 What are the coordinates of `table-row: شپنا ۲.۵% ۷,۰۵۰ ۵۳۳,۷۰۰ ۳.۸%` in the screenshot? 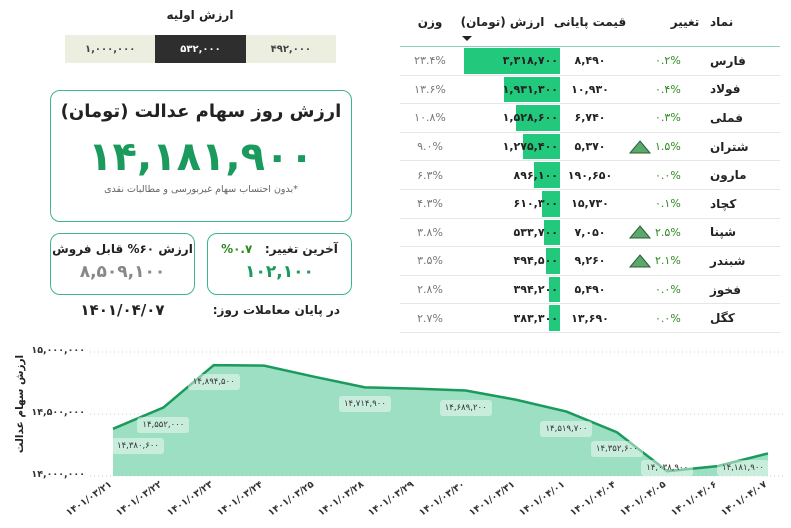 It's located at (590, 233).